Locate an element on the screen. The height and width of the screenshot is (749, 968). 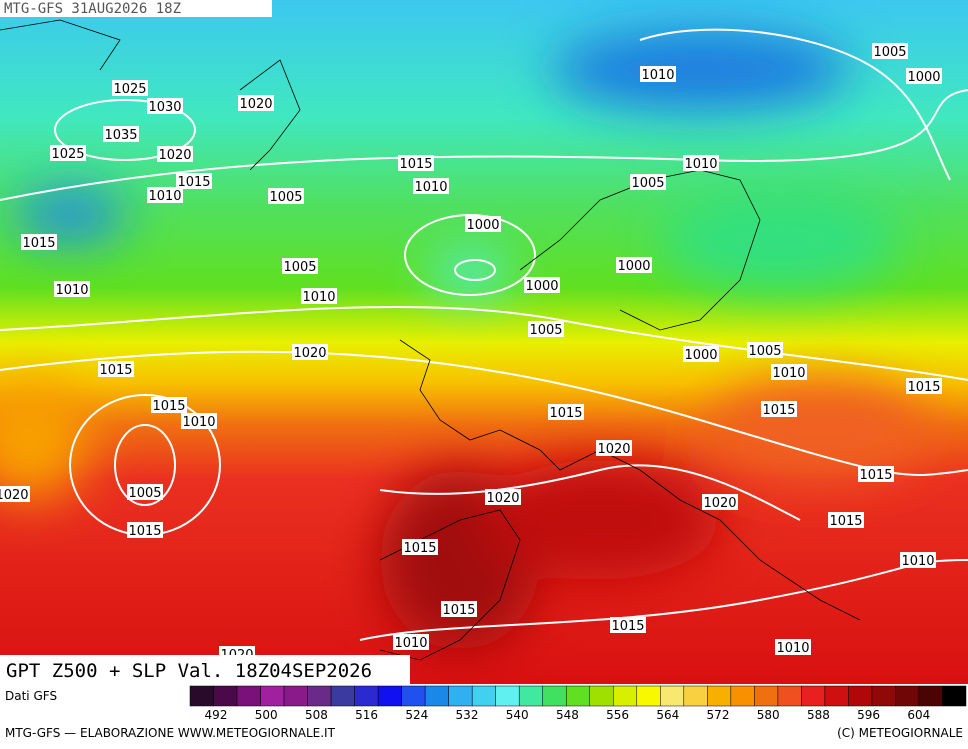
scale-tick-label: 580 is located at coordinates (768, 715).